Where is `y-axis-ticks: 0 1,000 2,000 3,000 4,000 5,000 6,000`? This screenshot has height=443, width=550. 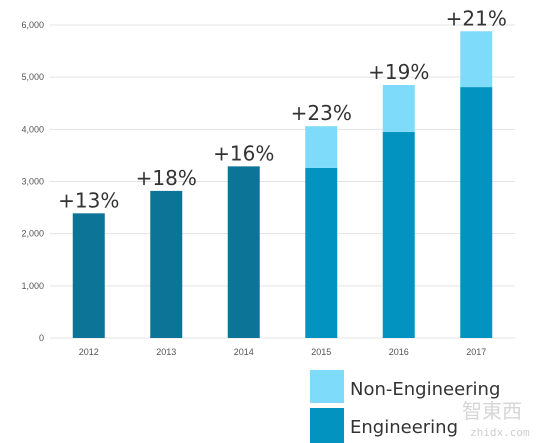 y-axis-ticks: 0 1,000 2,000 3,000 4,000 5,000 6,000 is located at coordinates (32, 181).